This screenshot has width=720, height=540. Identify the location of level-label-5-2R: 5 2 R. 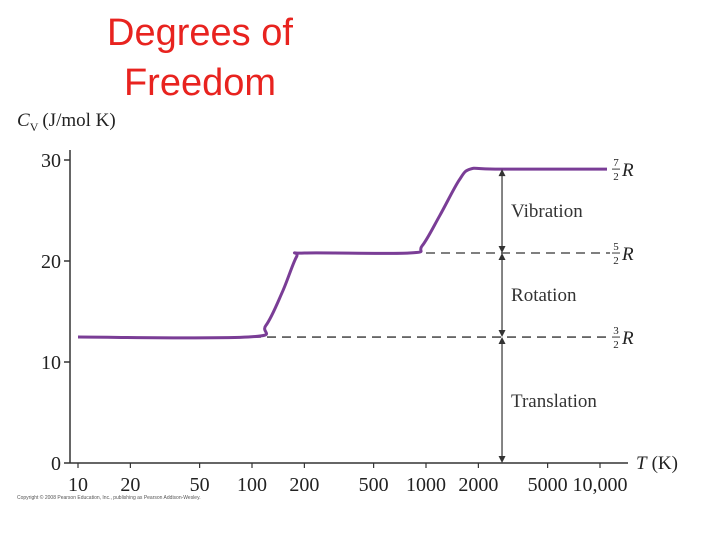
(623, 254).